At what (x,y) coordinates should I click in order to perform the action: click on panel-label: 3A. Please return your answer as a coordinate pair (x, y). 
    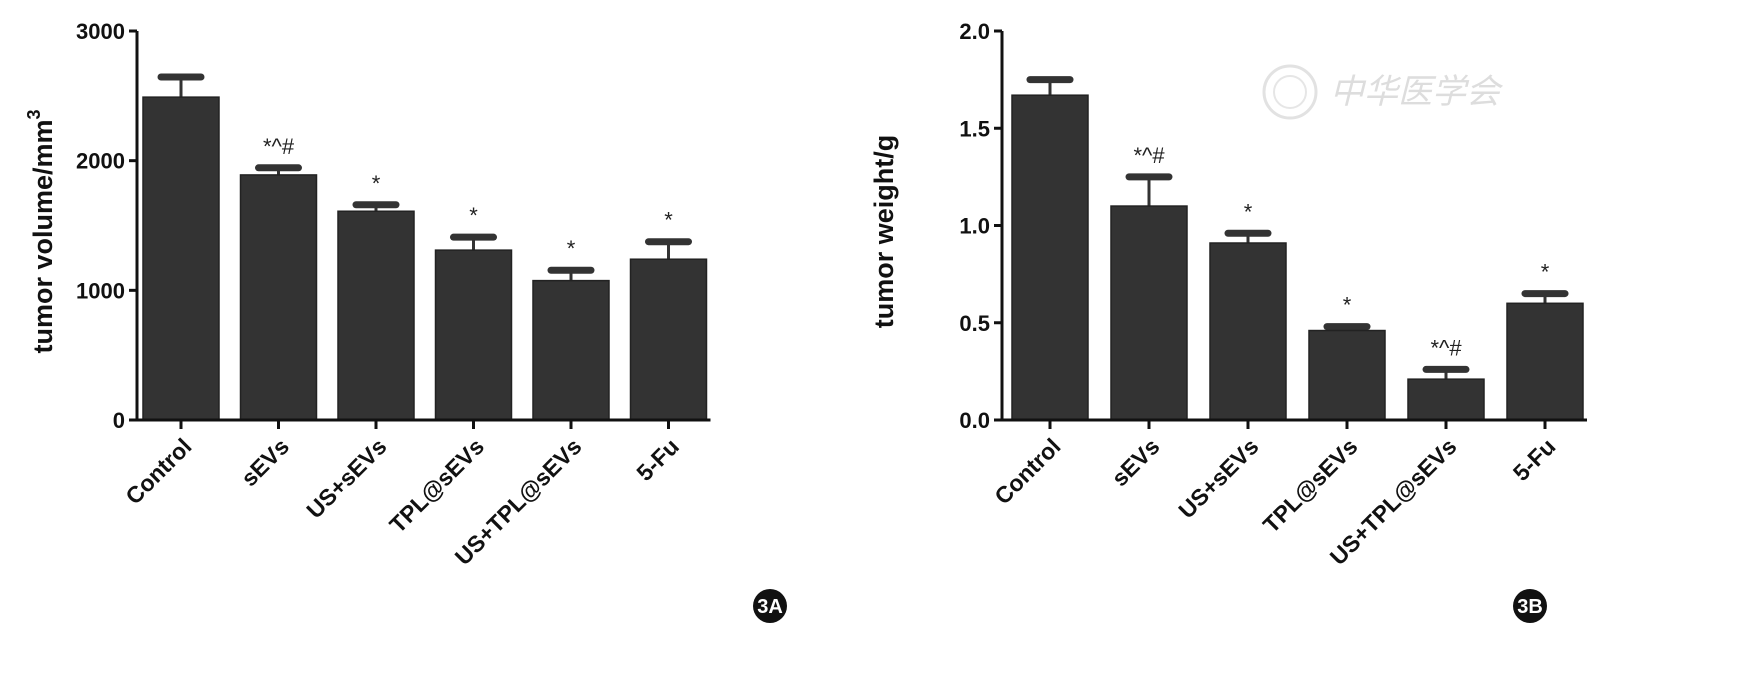
    Looking at the image, I should click on (770, 607).